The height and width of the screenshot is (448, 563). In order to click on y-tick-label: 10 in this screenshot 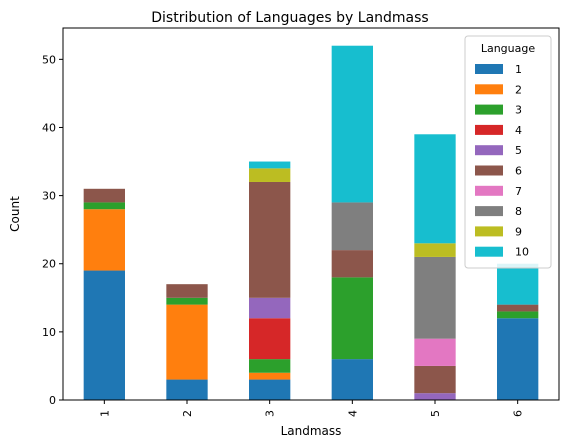, I will do `click(49, 332)`.